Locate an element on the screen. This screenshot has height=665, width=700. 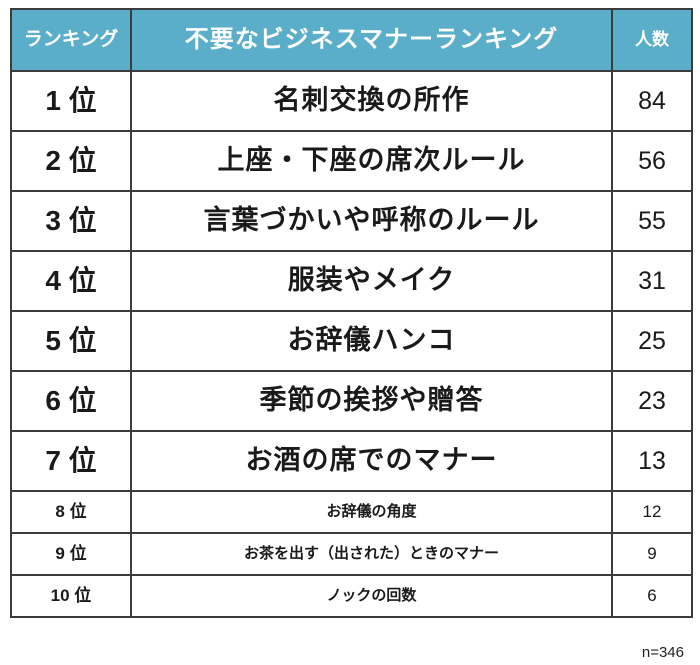
table-row-8: 8 位 お辞儀の角度 12 is located at coordinates (351, 511).